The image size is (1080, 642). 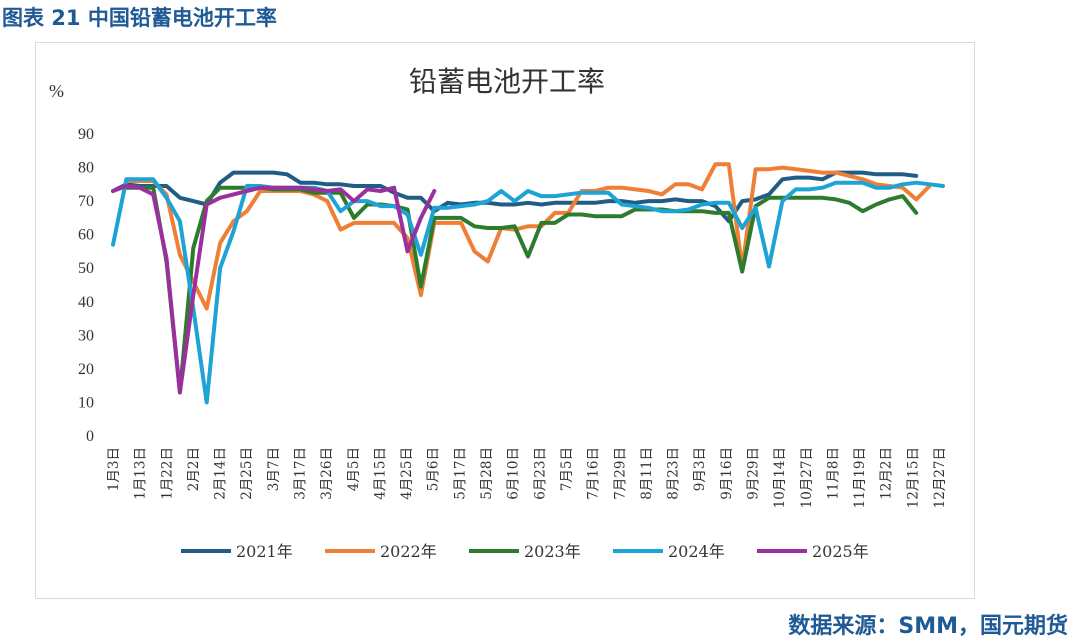 I want to click on x-tick-label: 9月16日, so click(x=727, y=473).